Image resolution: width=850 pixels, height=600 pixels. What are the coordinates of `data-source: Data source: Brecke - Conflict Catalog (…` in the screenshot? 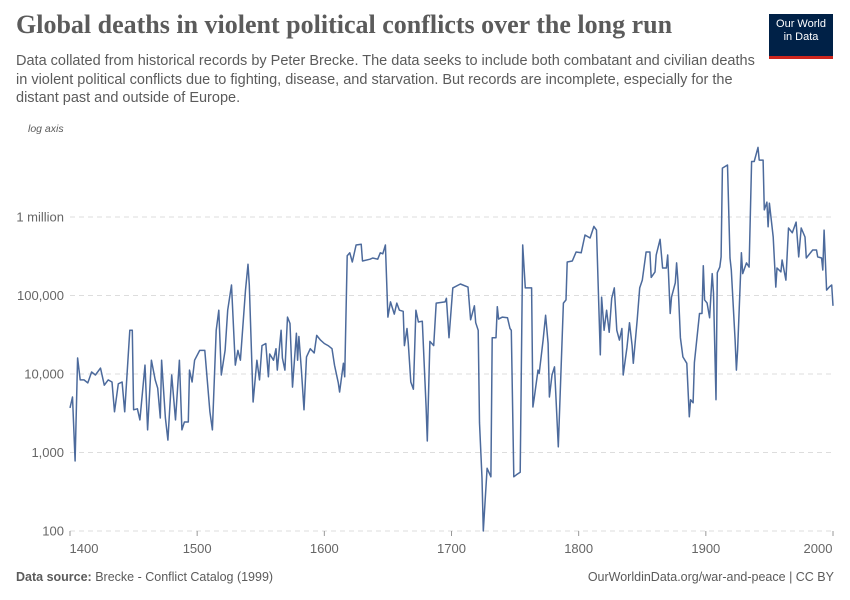 It's located at (144, 577).